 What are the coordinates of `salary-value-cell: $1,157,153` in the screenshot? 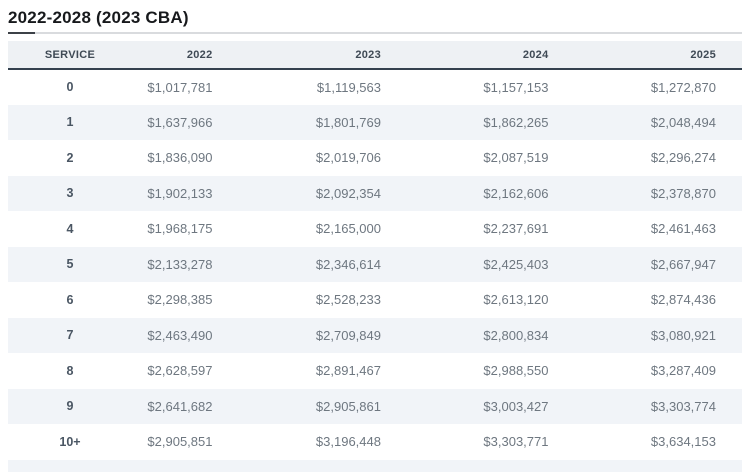 It's located at (516, 87).